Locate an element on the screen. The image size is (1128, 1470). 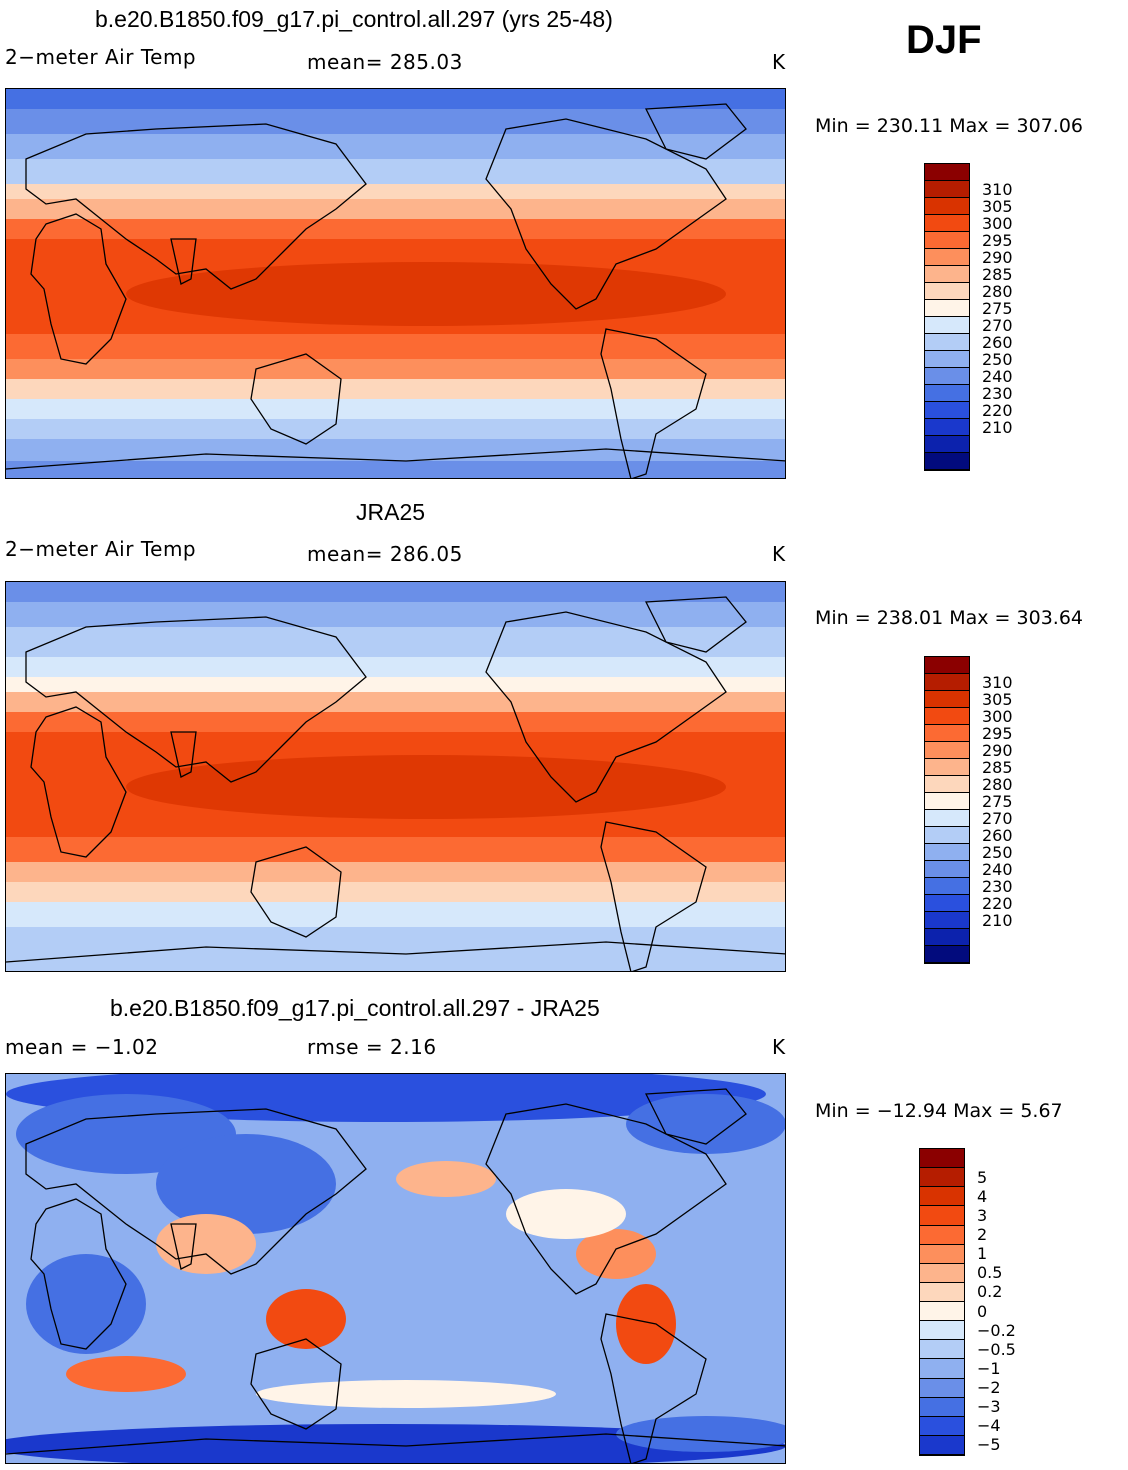
colorbar-label: −5 is located at coordinates (989, 1445).